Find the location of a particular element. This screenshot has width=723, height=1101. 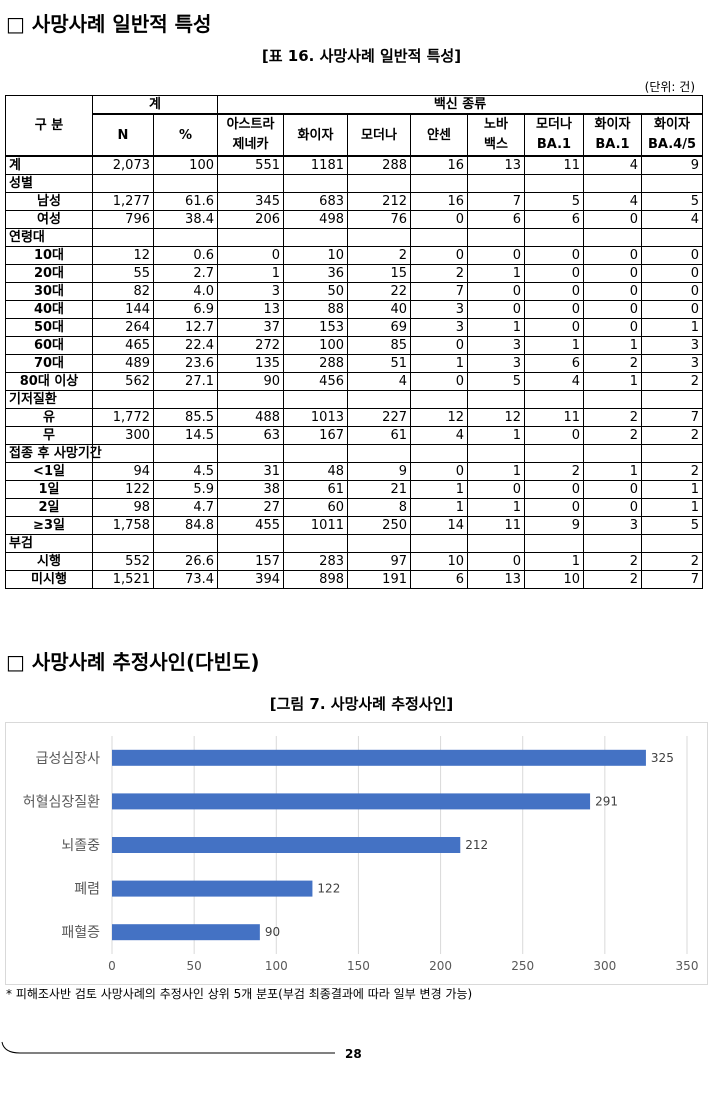

y-tick-label: 패혈증 is located at coordinates (80, 933).